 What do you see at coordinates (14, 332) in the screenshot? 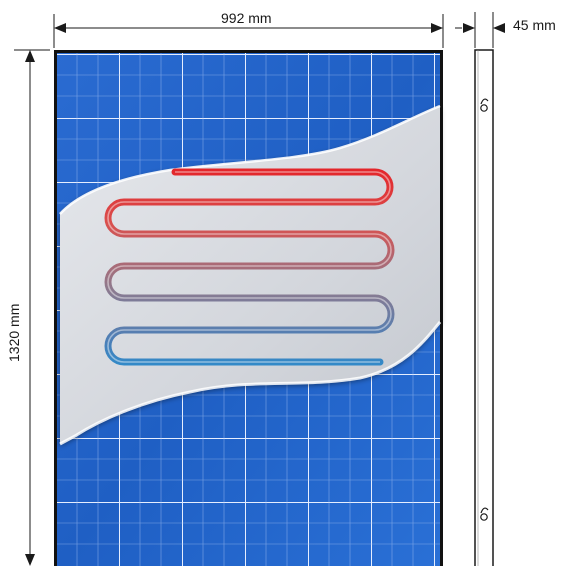
I see `height-dimension-label: 1320 mm` at bounding box center [14, 332].